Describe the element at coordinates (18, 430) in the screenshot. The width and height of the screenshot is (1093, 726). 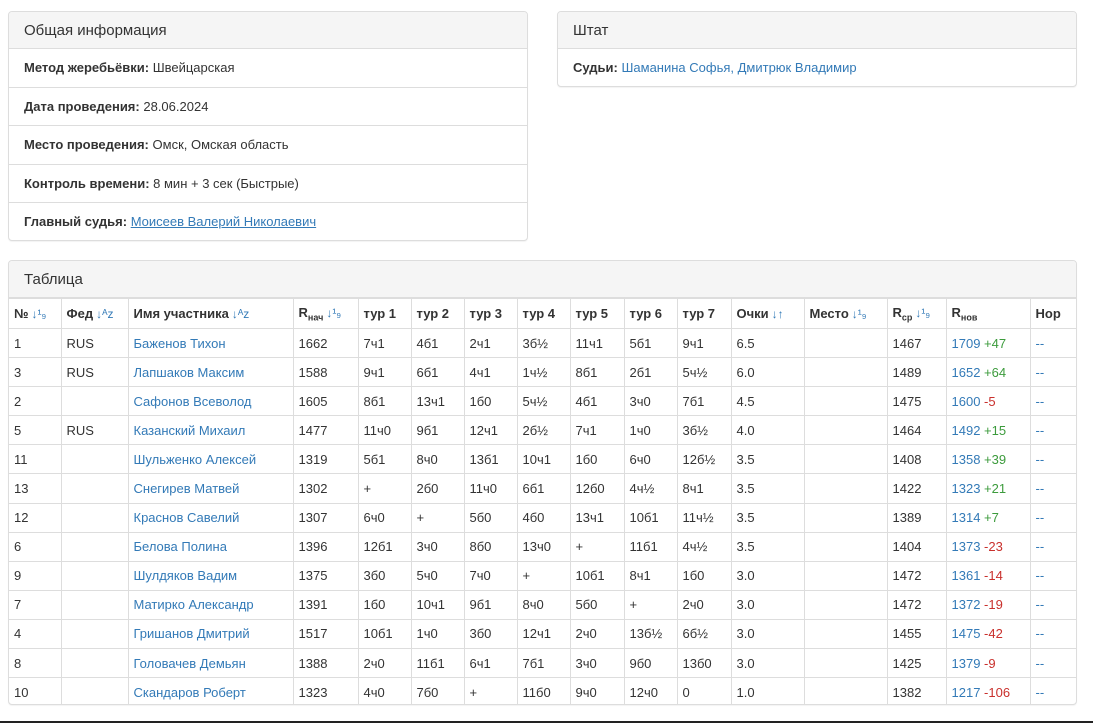
I see `start-number: 5` at that location.